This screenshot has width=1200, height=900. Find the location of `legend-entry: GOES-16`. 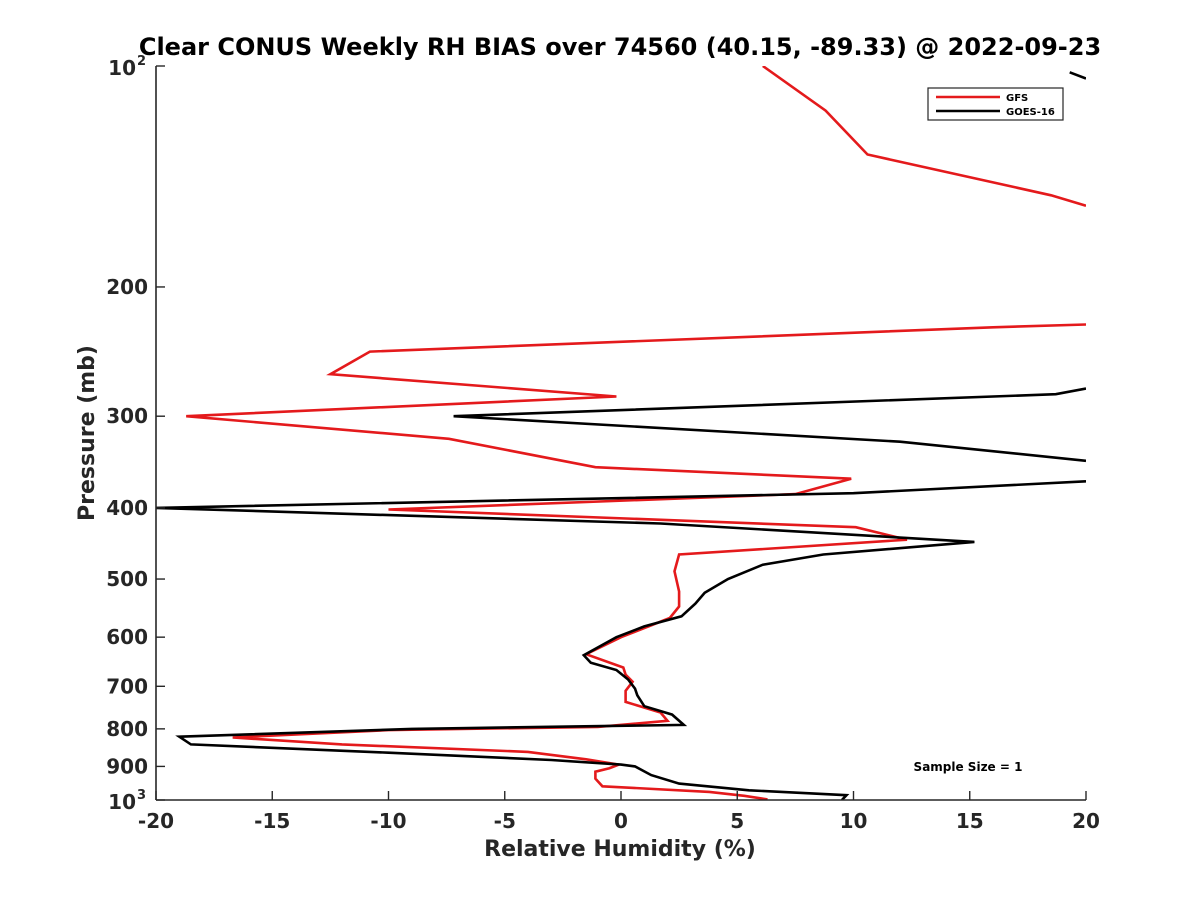

legend-entry: GOES-16 is located at coordinates (1030, 112).